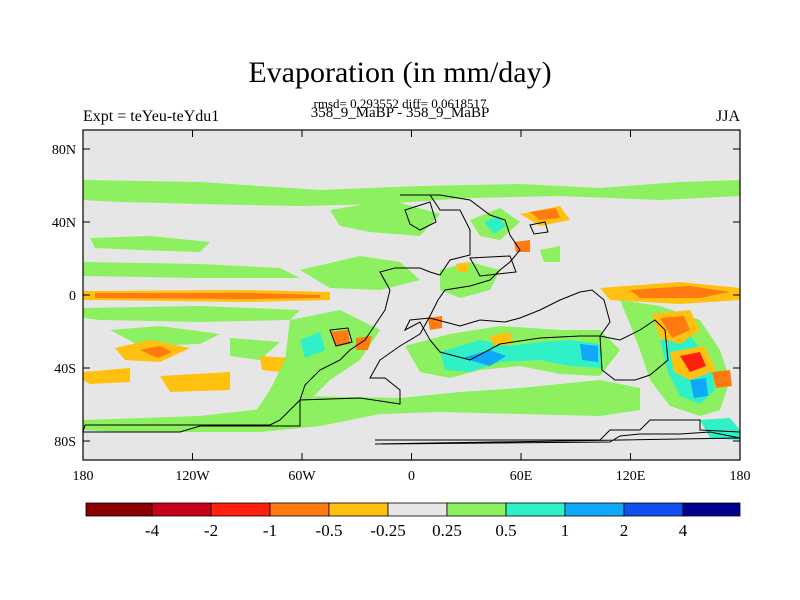 The height and width of the screenshot is (600, 800). What do you see at coordinates (64, 150) in the screenshot?
I see `lat-label: 80N` at bounding box center [64, 150].